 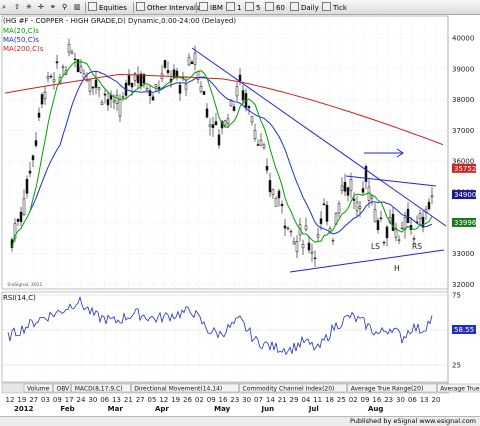 What do you see at coordinates (258, 8) in the screenshot?
I see `interval-5-label: 5` at bounding box center [258, 8].